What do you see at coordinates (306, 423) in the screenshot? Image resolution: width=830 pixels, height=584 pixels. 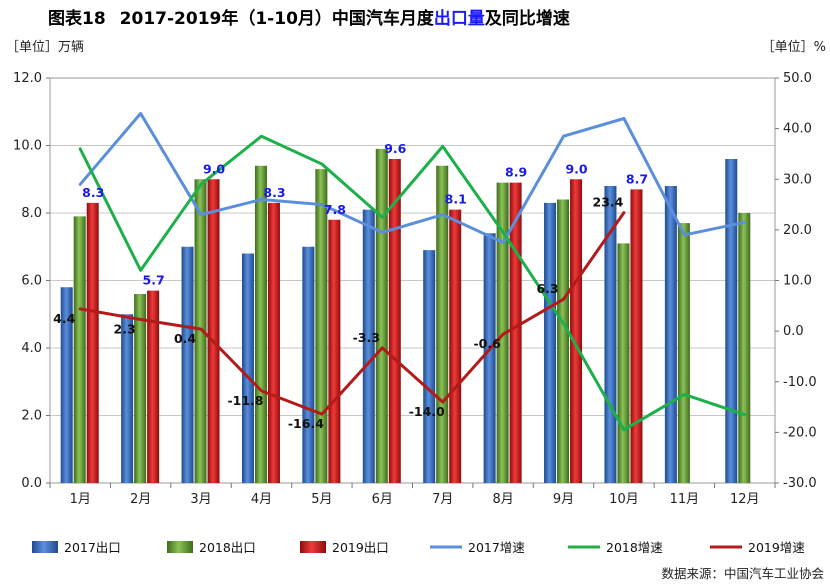 I see `growth-value-label: -16.4` at bounding box center [306, 423].